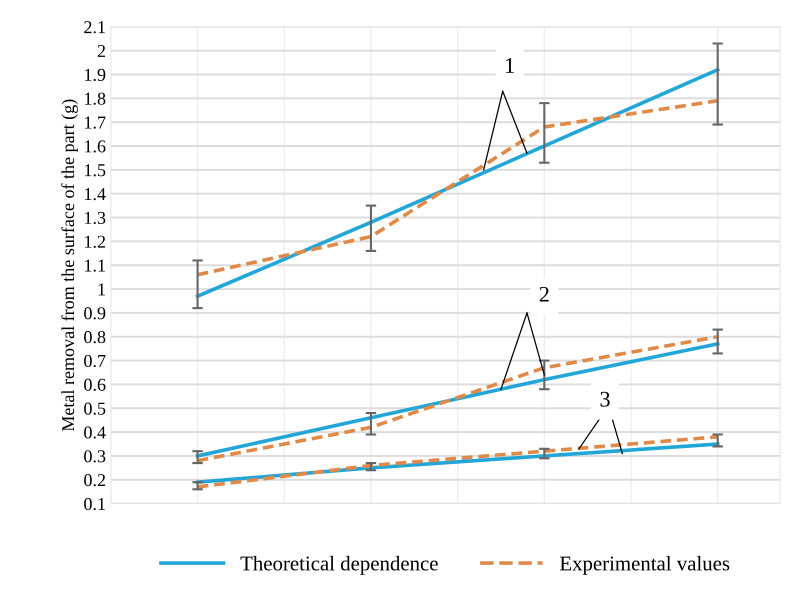 This screenshot has height=596, width=792. I want to click on y-tick-label: 1.6, so click(95, 146).